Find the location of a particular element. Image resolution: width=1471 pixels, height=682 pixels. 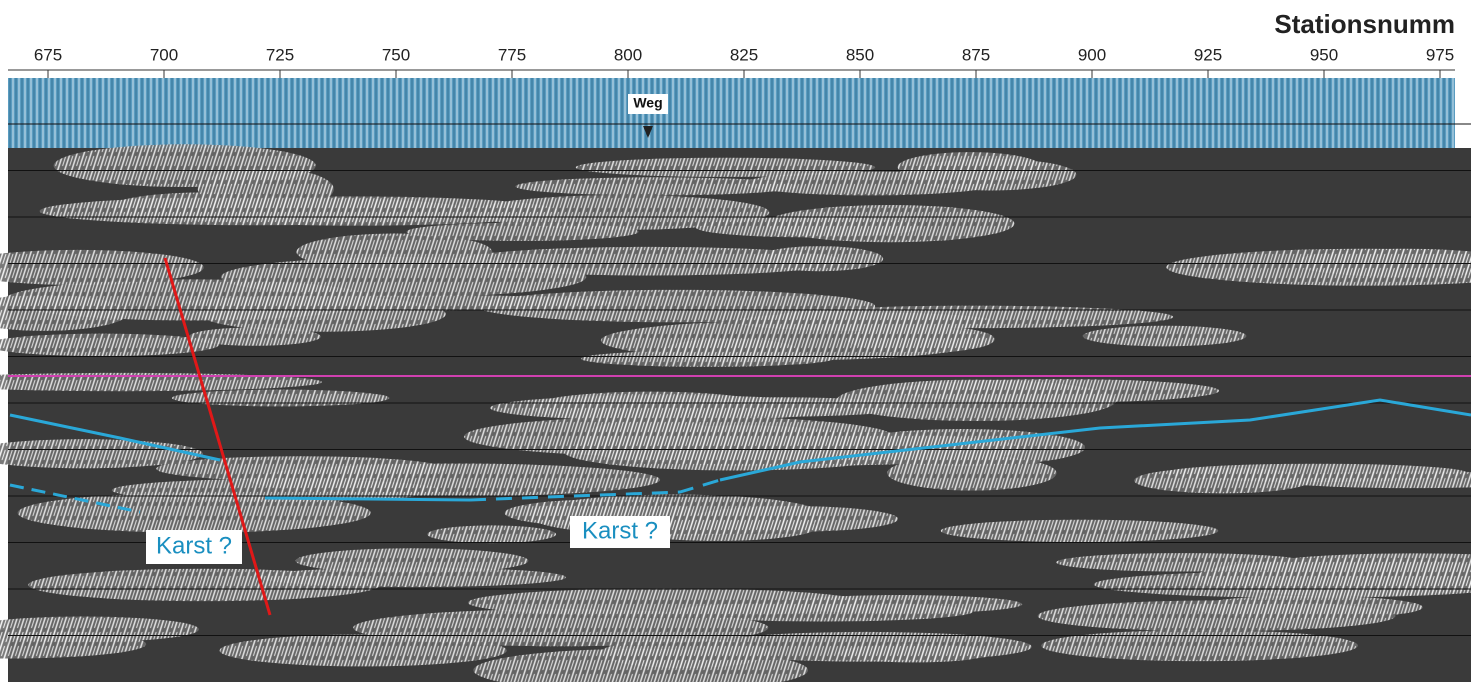

tick-label: 750 is located at coordinates (396, 54).